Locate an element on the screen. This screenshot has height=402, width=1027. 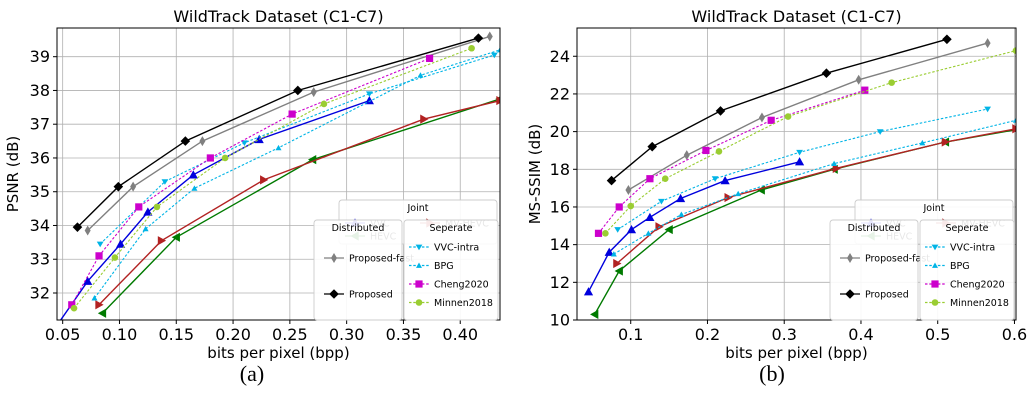
x-tick-label: 0.05 is located at coordinates (63, 334).